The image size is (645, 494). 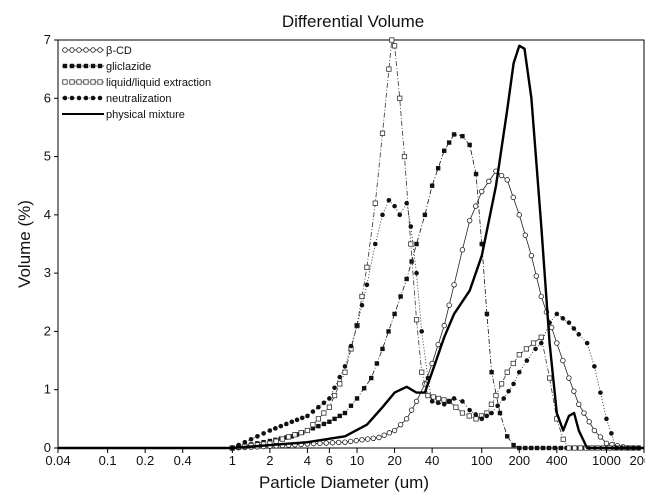 What do you see at coordinates (108, 460) in the screenshot?
I see `x-tick-label: 0.1` at bounding box center [108, 460].